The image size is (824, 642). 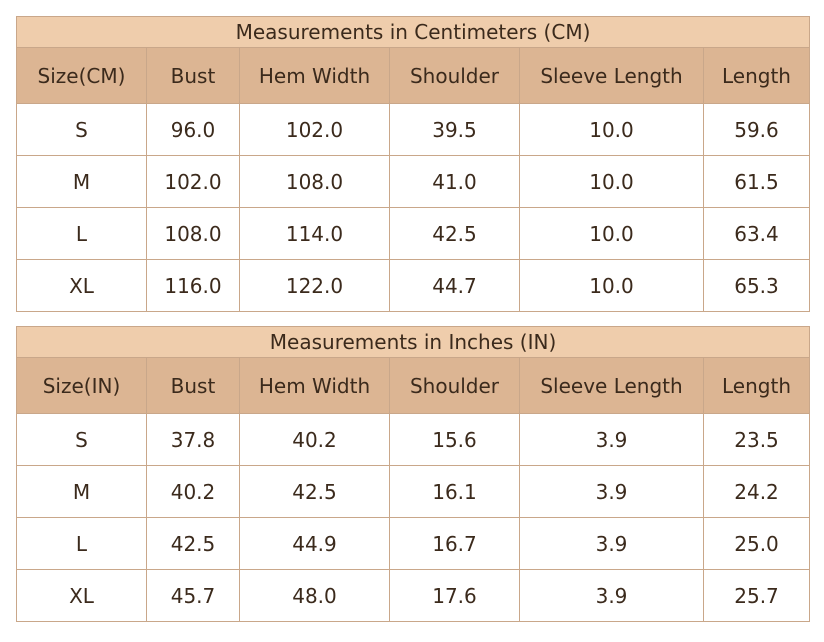 I want to click on table-cell: 16.1, so click(x=454, y=491).